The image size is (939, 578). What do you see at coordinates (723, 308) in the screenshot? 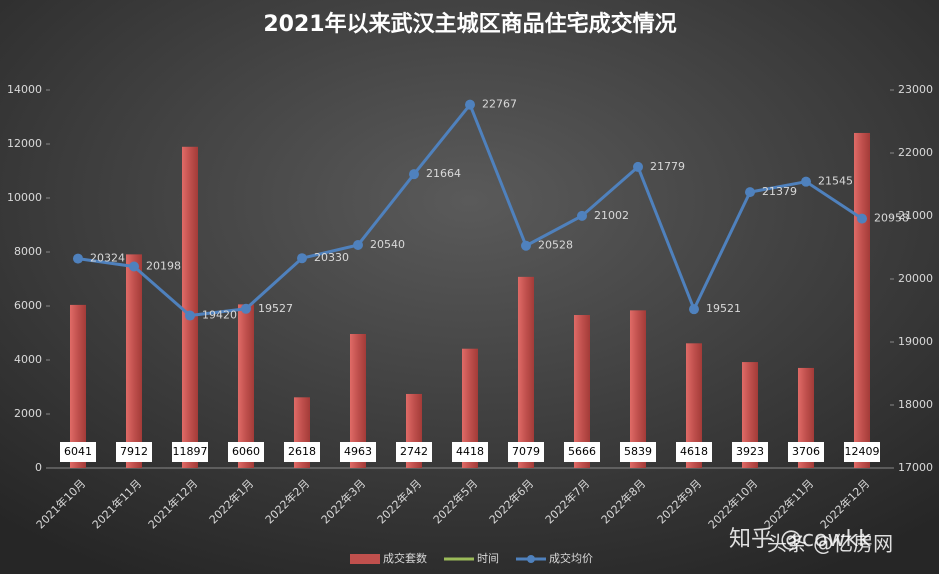
I see `price-label: 19521` at bounding box center [723, 308].